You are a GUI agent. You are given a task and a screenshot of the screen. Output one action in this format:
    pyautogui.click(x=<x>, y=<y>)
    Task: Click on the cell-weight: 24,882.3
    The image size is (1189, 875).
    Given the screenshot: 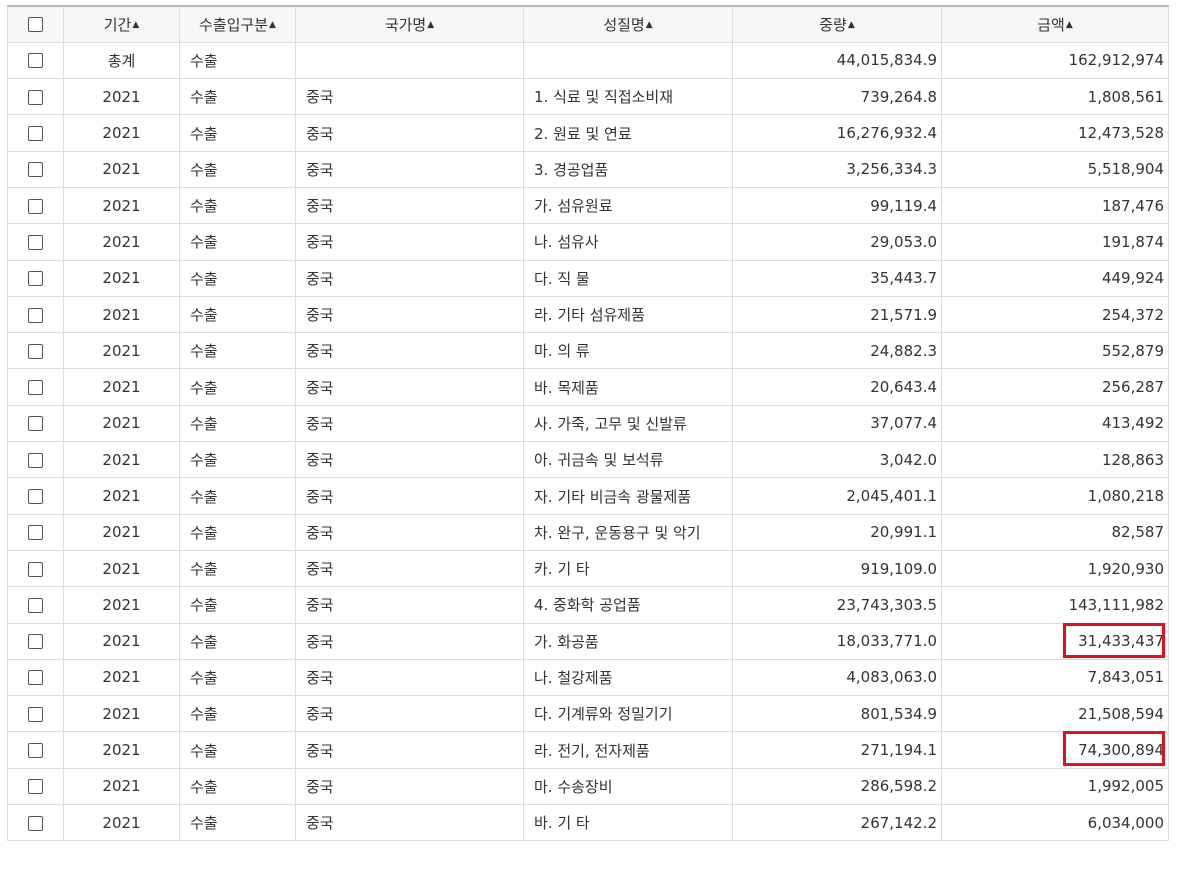 What is the action you would take?
    pyautogui.click(x=837, y=351)
    